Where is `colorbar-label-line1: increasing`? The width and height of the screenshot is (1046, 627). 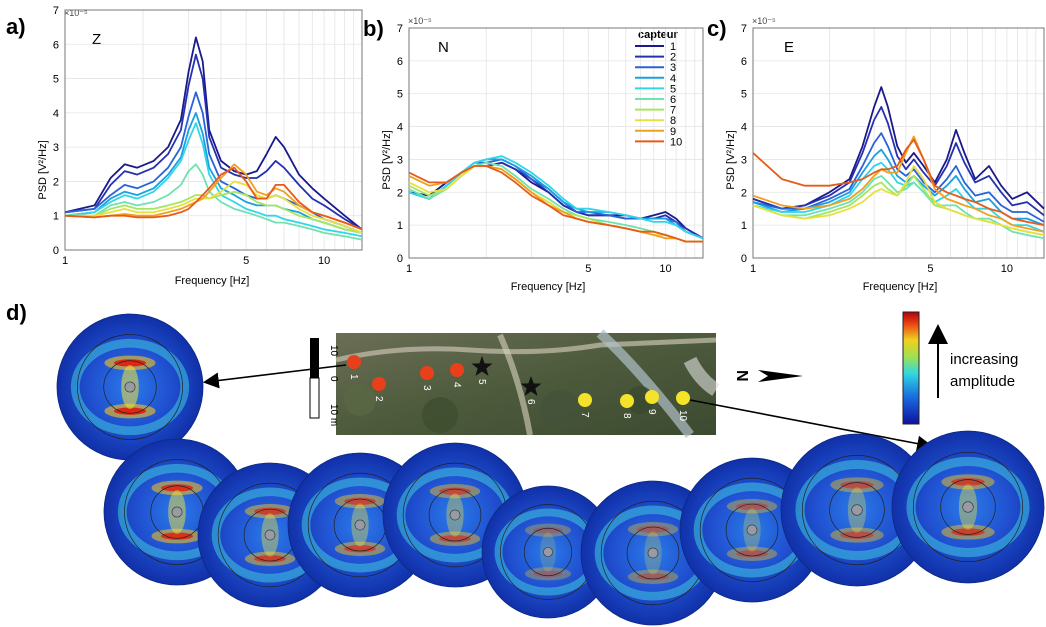
colorbar-label-line1: increasing is located at coordinates (984, 359).